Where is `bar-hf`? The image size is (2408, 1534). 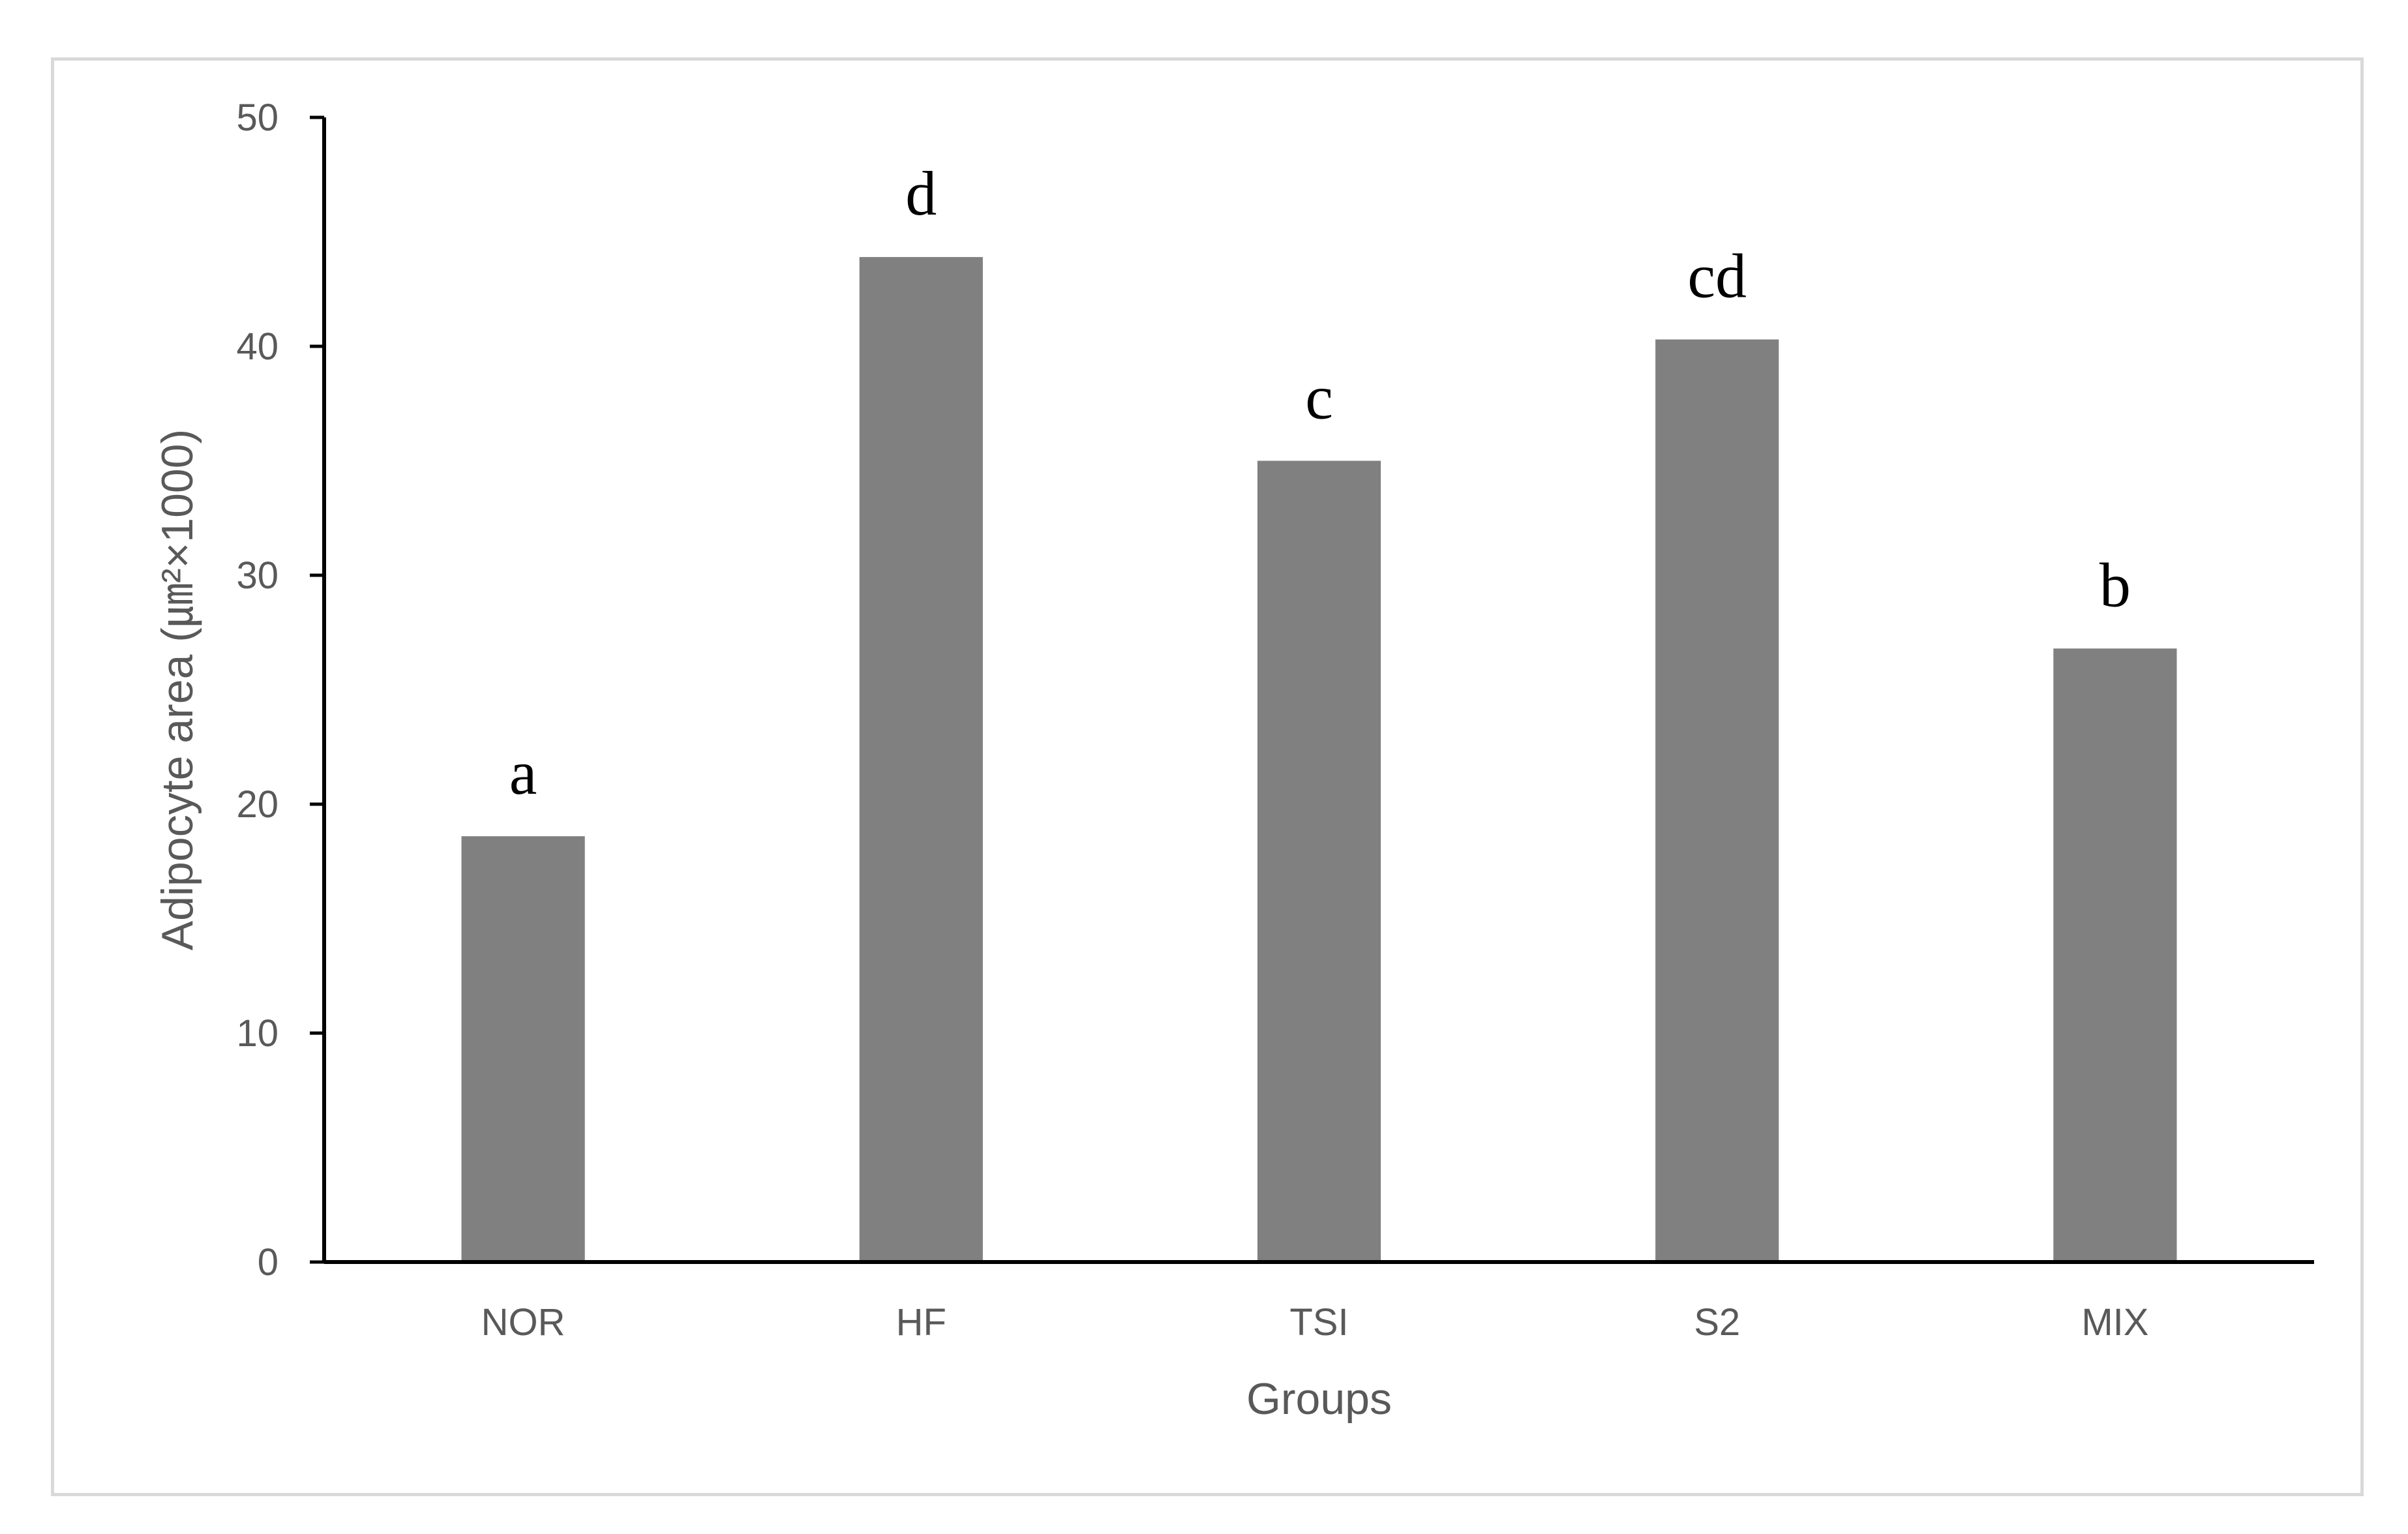
bar-hf is located at coordinates (921, 760).